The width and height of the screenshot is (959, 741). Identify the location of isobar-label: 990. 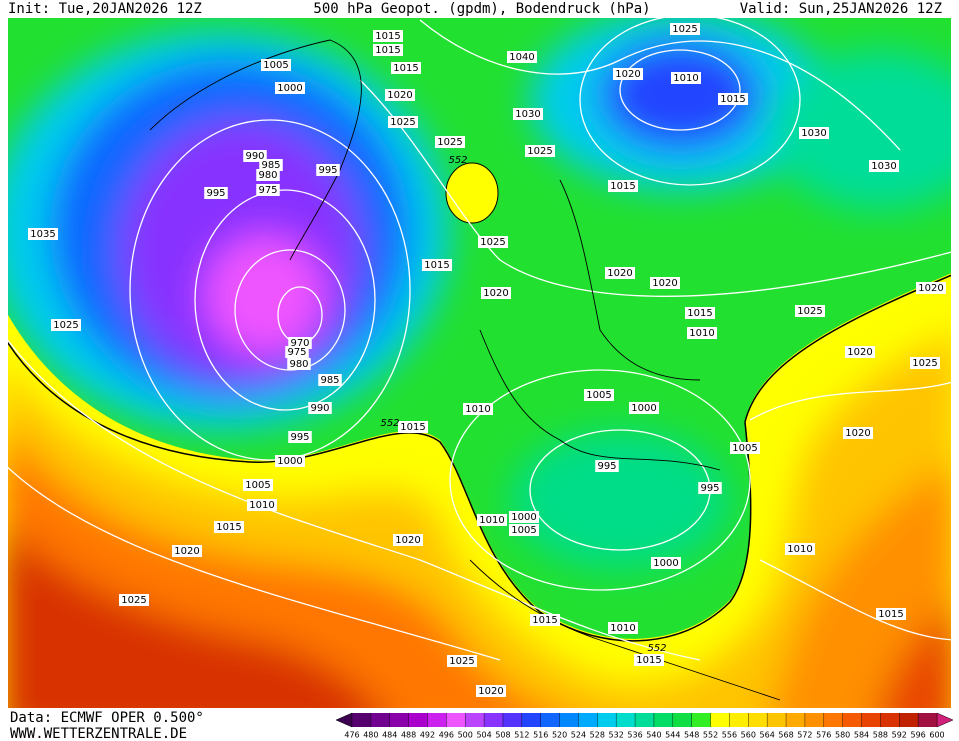
(319, 408).